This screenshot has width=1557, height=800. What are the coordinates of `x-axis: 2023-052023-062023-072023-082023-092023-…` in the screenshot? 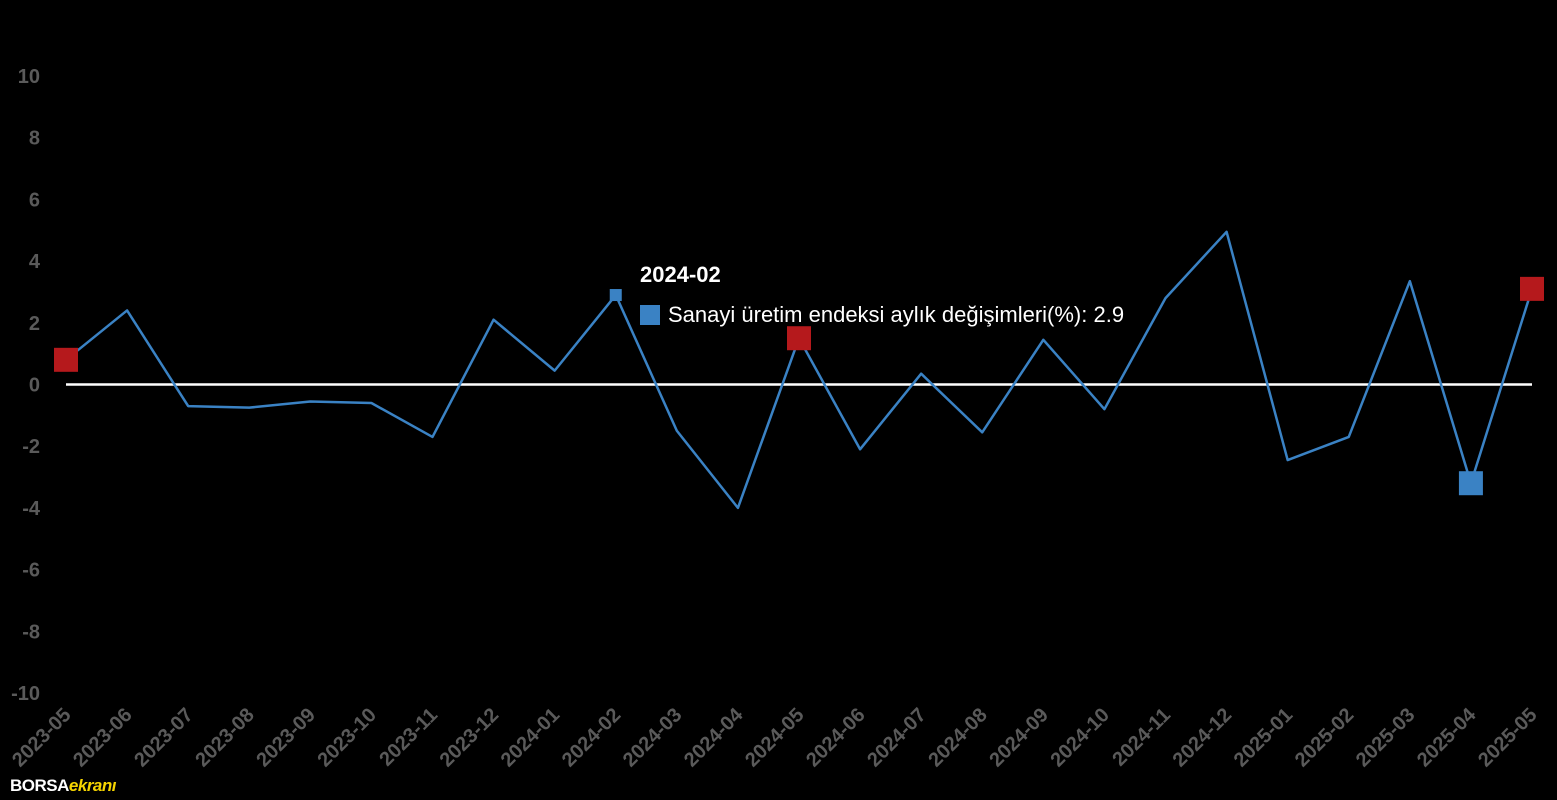 It's located at (774, 737).